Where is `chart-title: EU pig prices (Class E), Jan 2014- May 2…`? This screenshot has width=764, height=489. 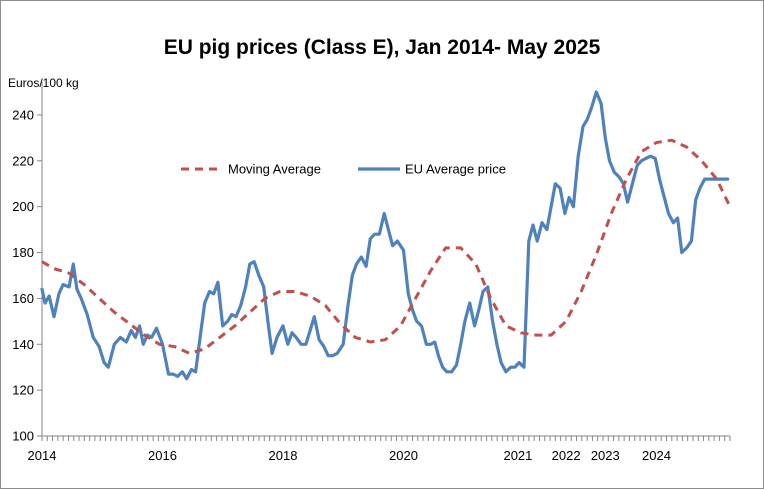
chart-title: EU pig prices (Class E), Jan 2014- May 2… is located at coordinates (382, 47).